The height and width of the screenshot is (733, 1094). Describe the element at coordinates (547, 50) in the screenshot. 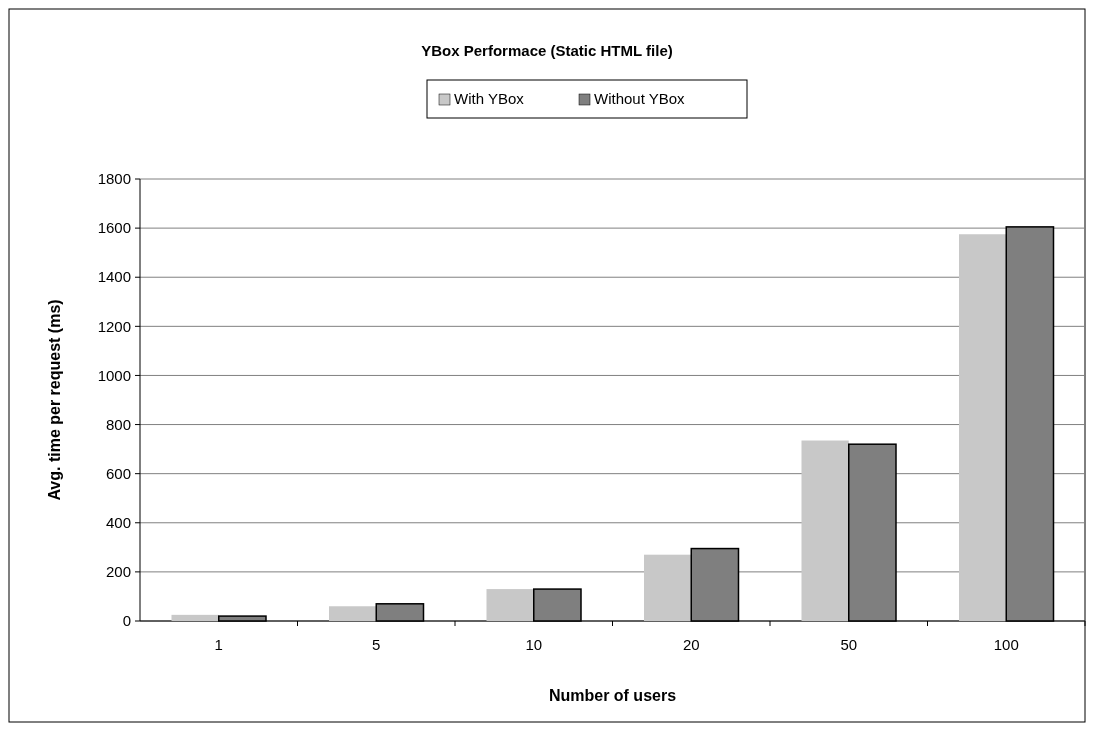

I see `chart-title: YBox Performace (Static HTML file)` at that location.